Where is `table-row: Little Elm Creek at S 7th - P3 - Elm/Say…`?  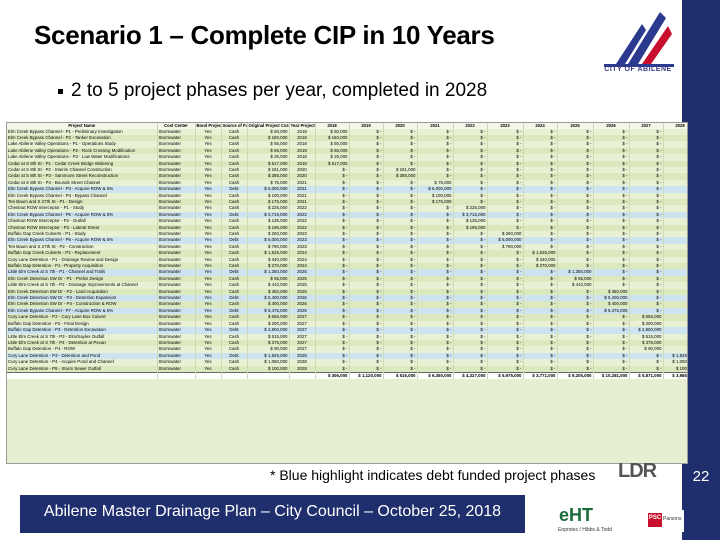 table-row: Little Elm Creek at S 7th - P3 - Elm/Say… is located at coordinates (347, 336).